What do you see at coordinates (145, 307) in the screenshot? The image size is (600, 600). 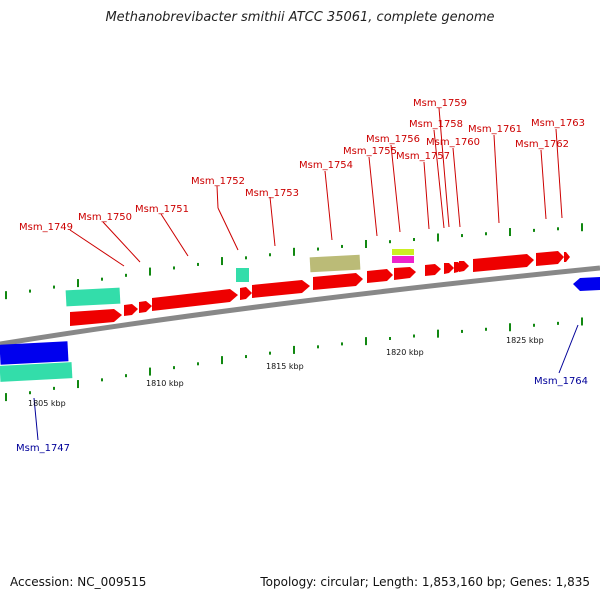 I see `gene-arrow-msm-1751a` at bounding box center [145, 307].